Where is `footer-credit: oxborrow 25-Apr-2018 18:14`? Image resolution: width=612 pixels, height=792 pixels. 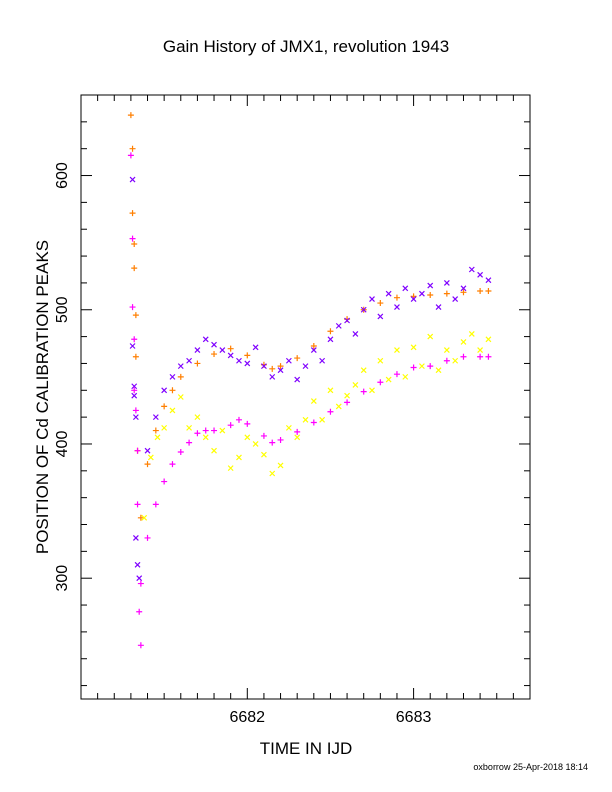 footer-credit: oxborrow 25-Apr-2018 18:14 is located at coordinates (530, 767).